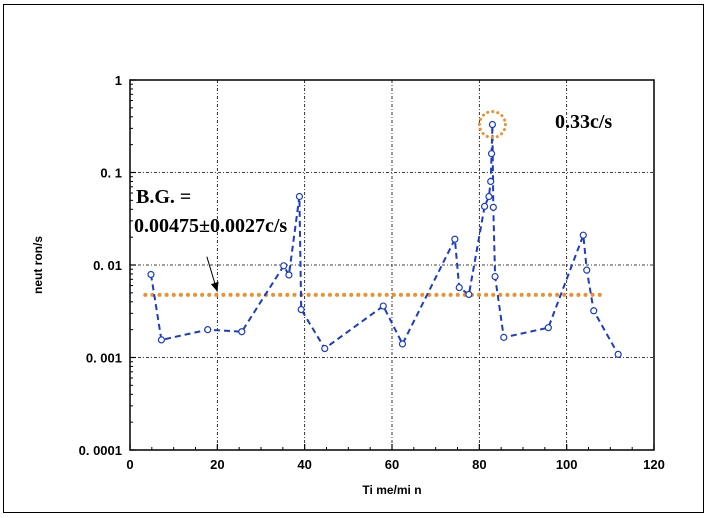 The width and height of the screenshot is (710, 518). I want to click on peak-highlight-circle, so click(492, 125).